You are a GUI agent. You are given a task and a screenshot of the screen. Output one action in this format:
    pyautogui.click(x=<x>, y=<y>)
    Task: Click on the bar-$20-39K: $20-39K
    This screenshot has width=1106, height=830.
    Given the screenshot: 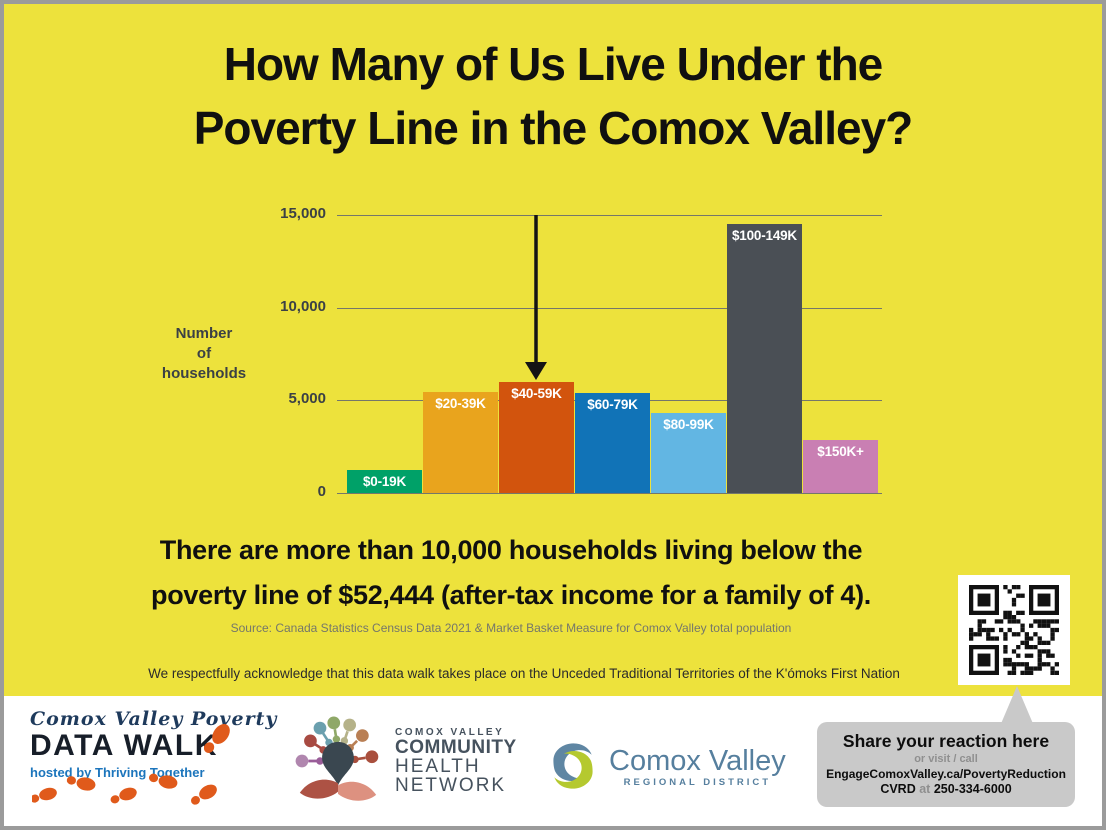 What is the action you would take?
    pyautogui.click(x=460, y=442)
    